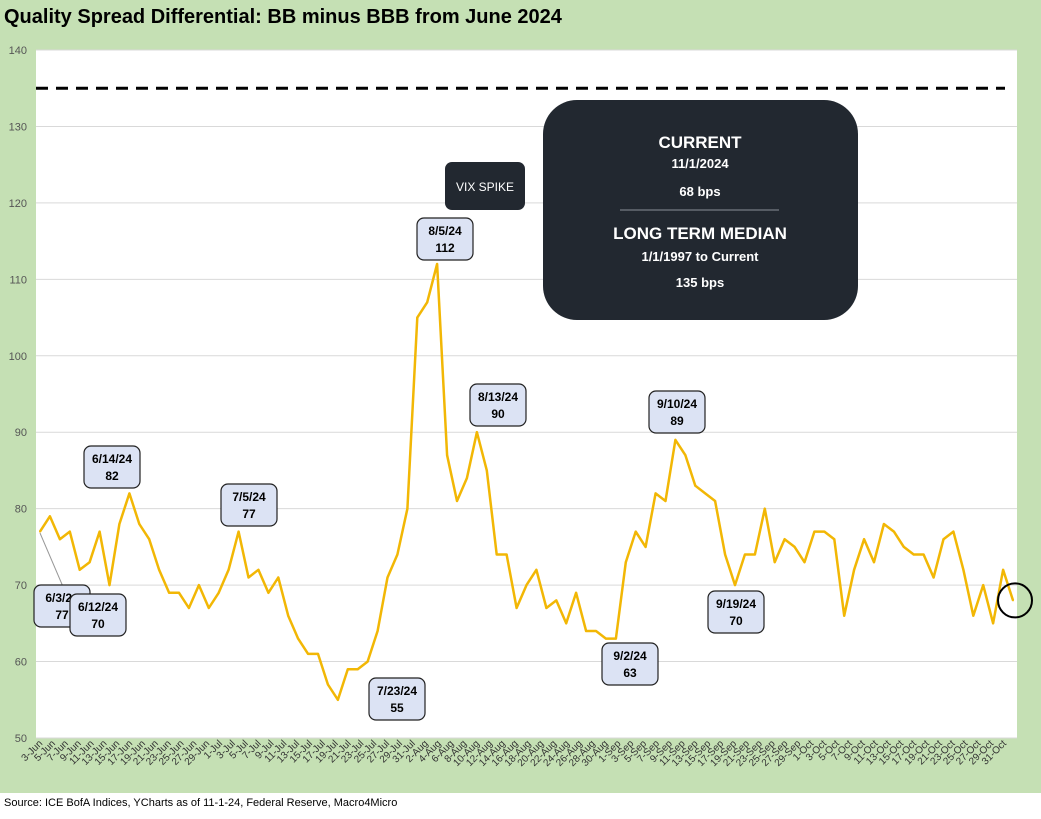  Describe the element at coordinates (397, 699) in the screenshot. I see `callout-7-23-24: 7/23/24 55` at that location.